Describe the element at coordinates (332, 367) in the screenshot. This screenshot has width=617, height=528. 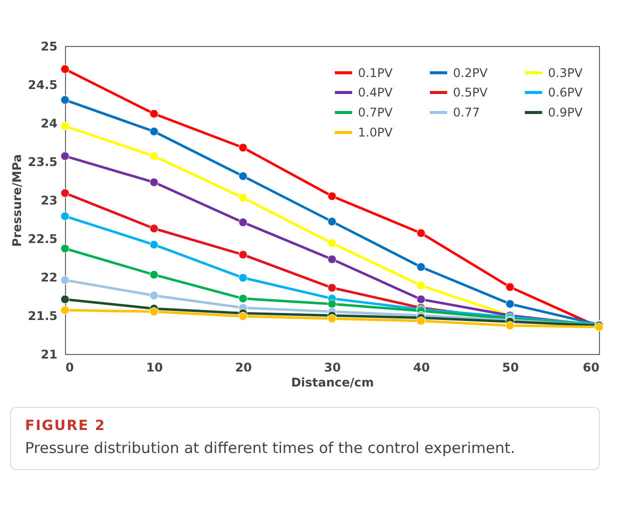
I see `x-tick-label: 30` at that location.